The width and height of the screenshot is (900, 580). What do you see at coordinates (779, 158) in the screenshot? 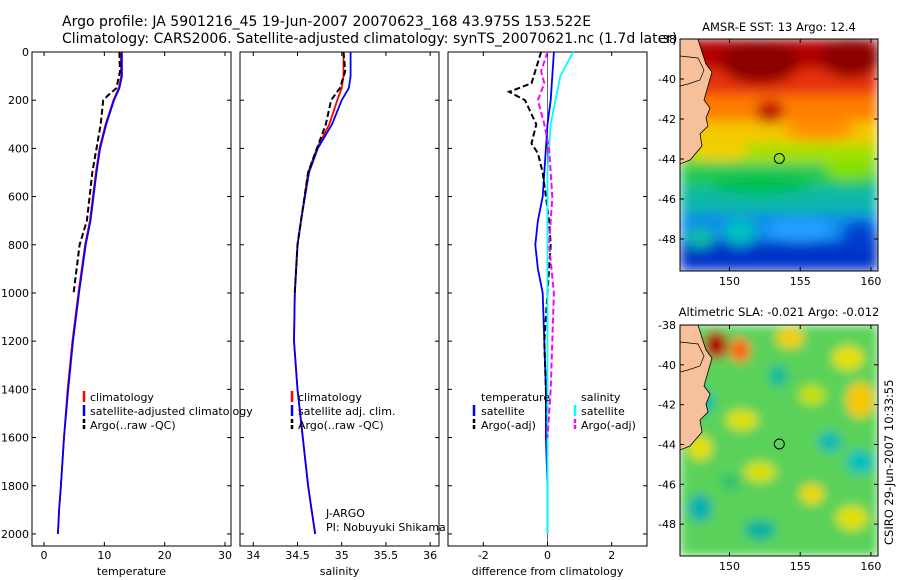
I see `sst-argo-location-marker` at bounding box center [779, 158].